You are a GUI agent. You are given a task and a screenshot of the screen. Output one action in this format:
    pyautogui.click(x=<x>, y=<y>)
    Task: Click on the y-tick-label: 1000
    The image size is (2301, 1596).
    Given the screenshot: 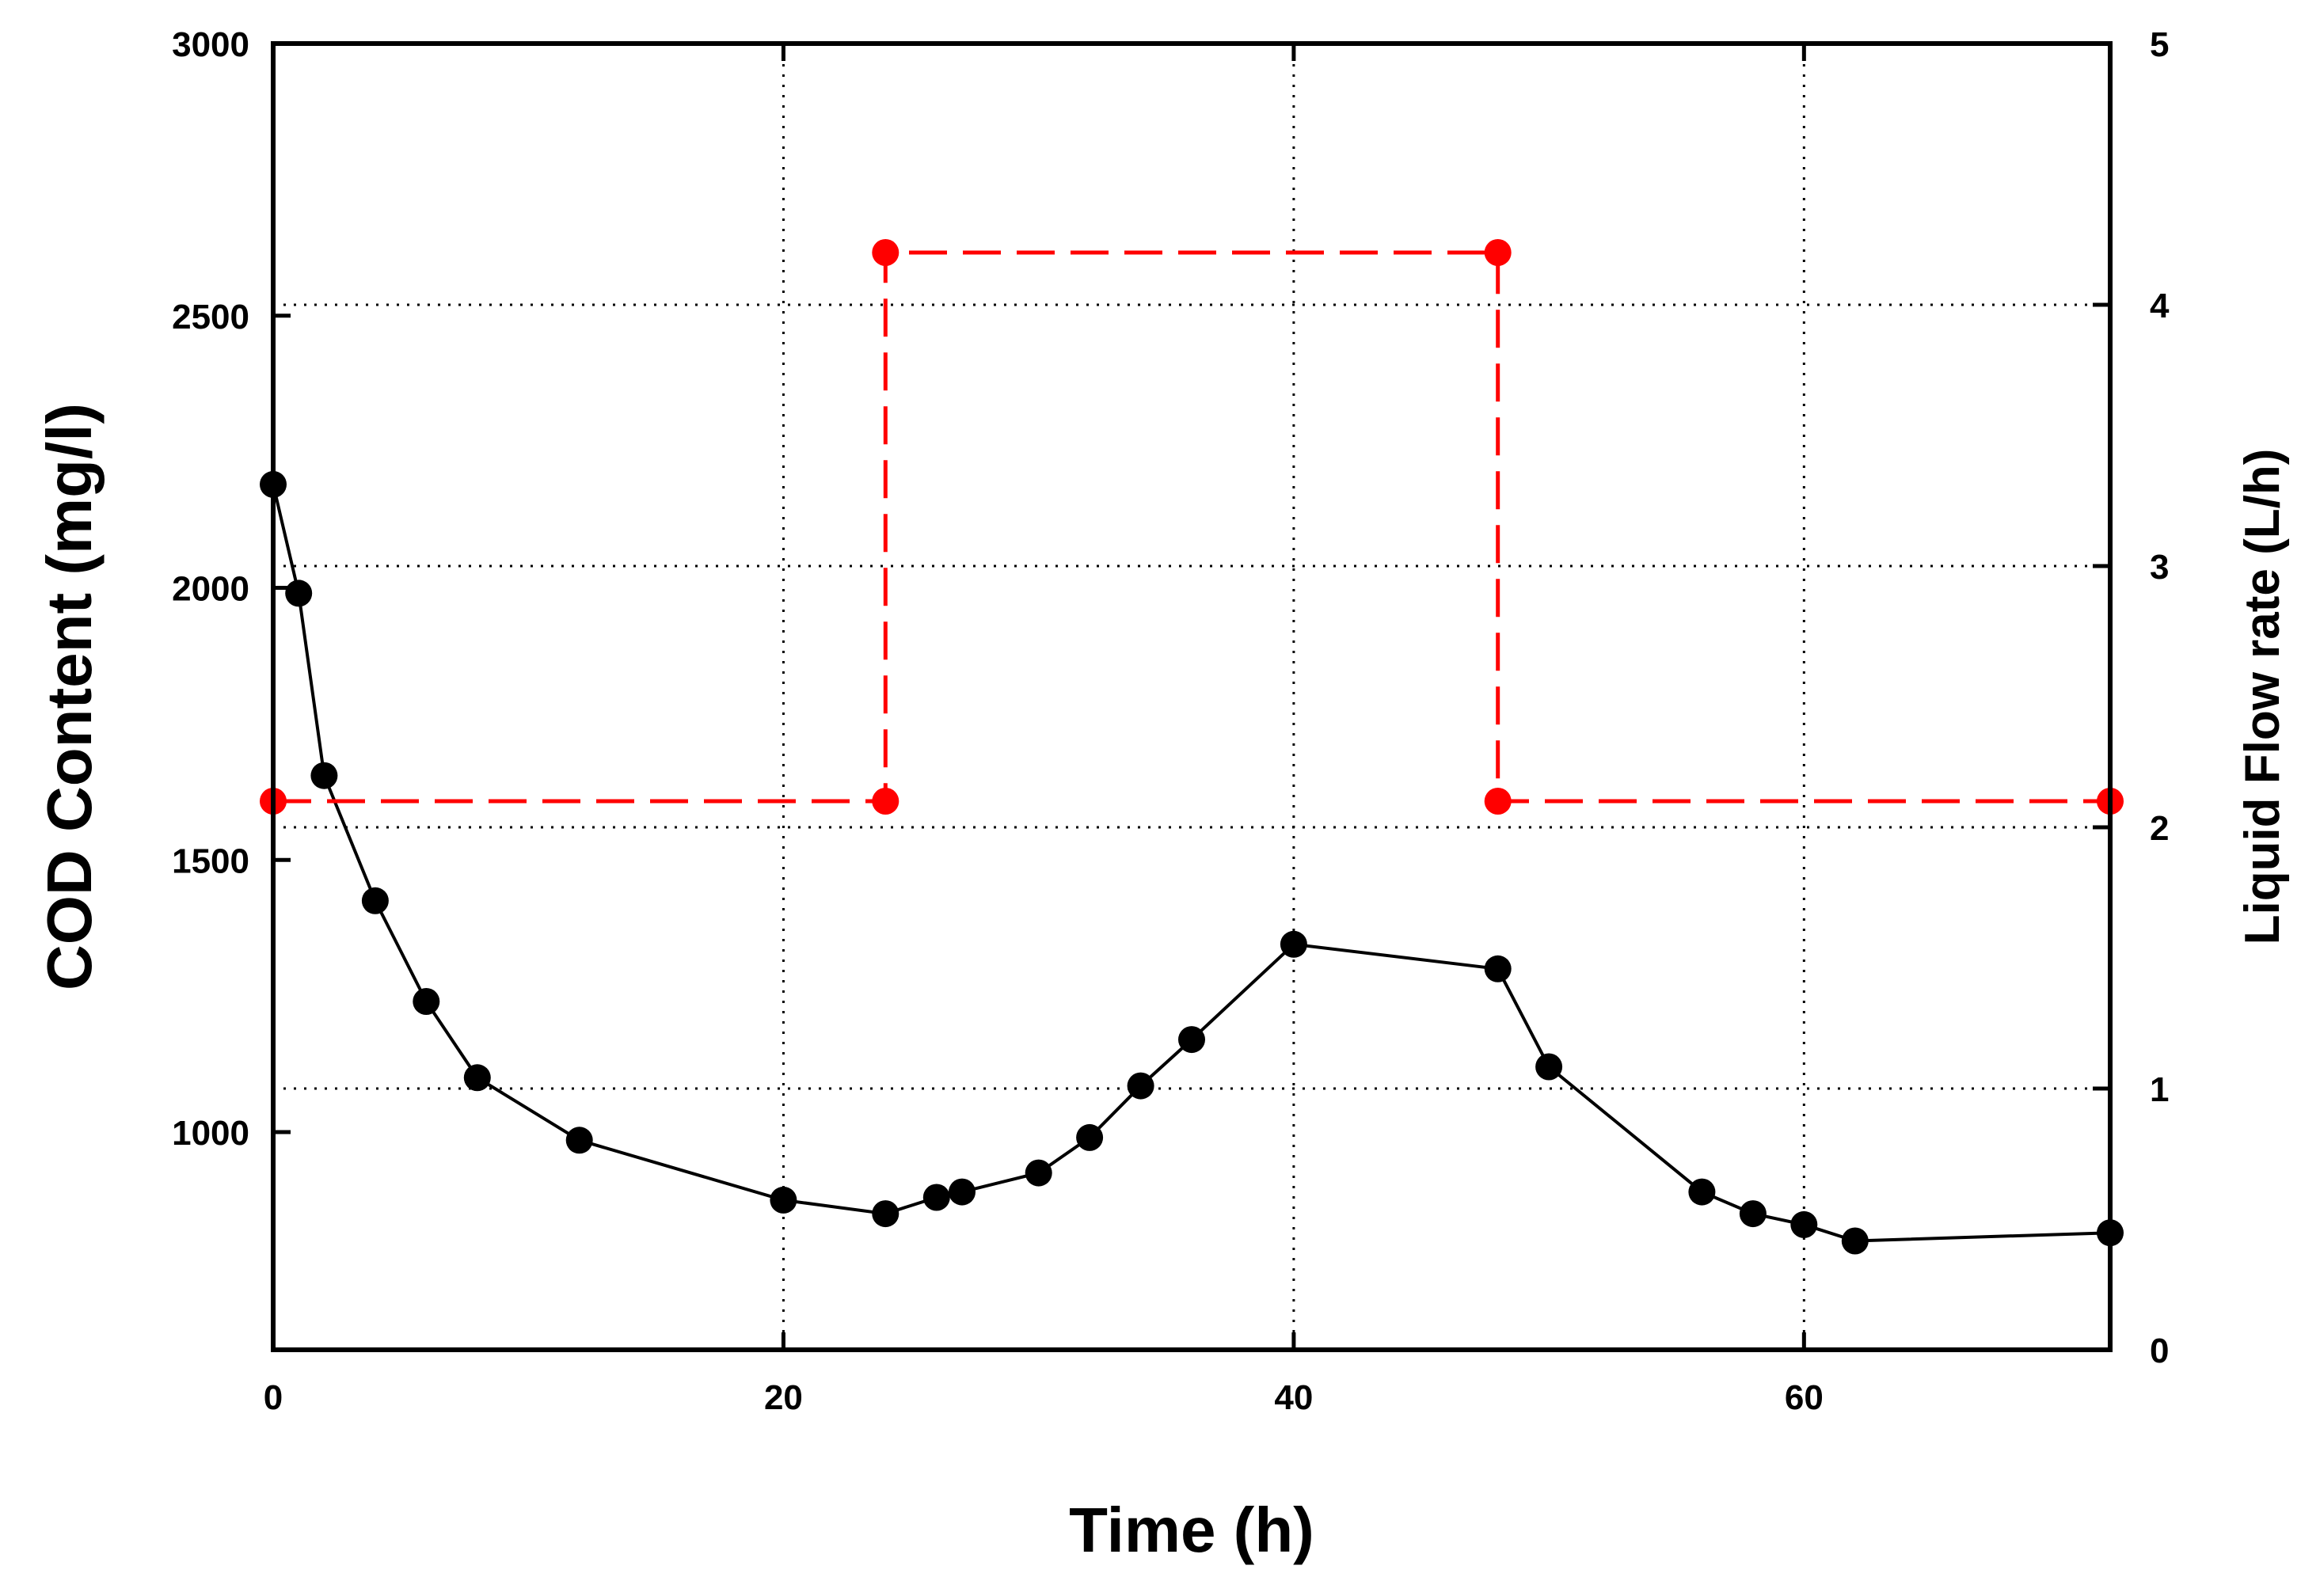 What is the action you would take?
    pyautogui.click(x=210, y=1133)
    